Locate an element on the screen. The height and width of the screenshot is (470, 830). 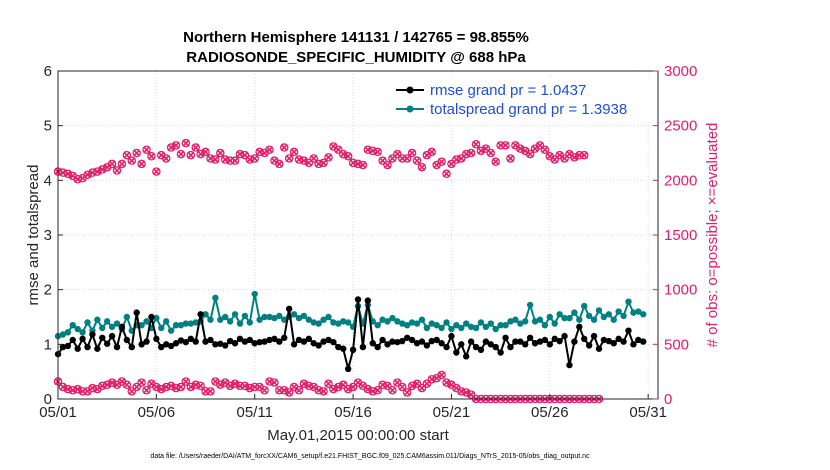
x-tick-label: 05/26 is located at coordinates (550, 412).